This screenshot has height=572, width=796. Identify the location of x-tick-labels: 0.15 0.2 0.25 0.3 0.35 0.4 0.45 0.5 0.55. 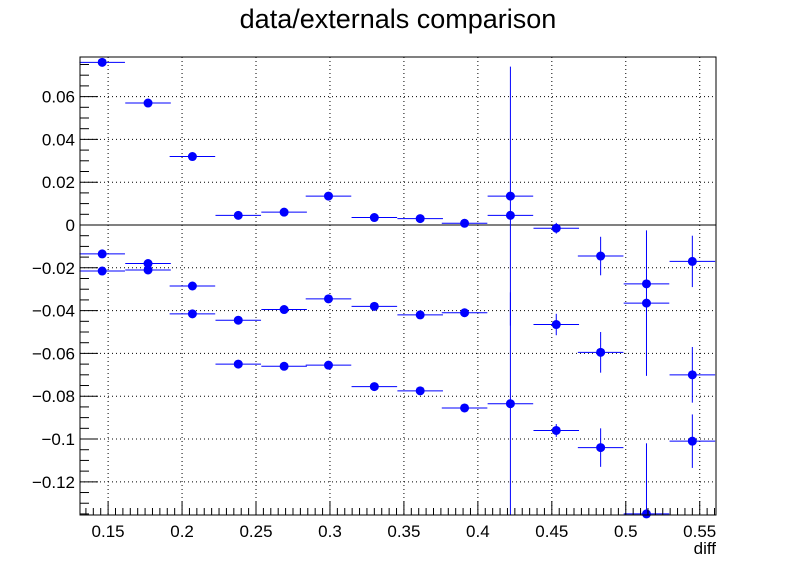
(404, 531).